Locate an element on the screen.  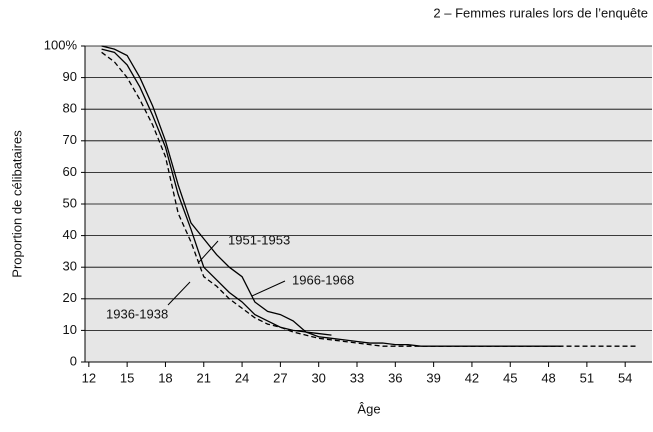
x-tick-label: 54 is located at coordinates (625, 377).